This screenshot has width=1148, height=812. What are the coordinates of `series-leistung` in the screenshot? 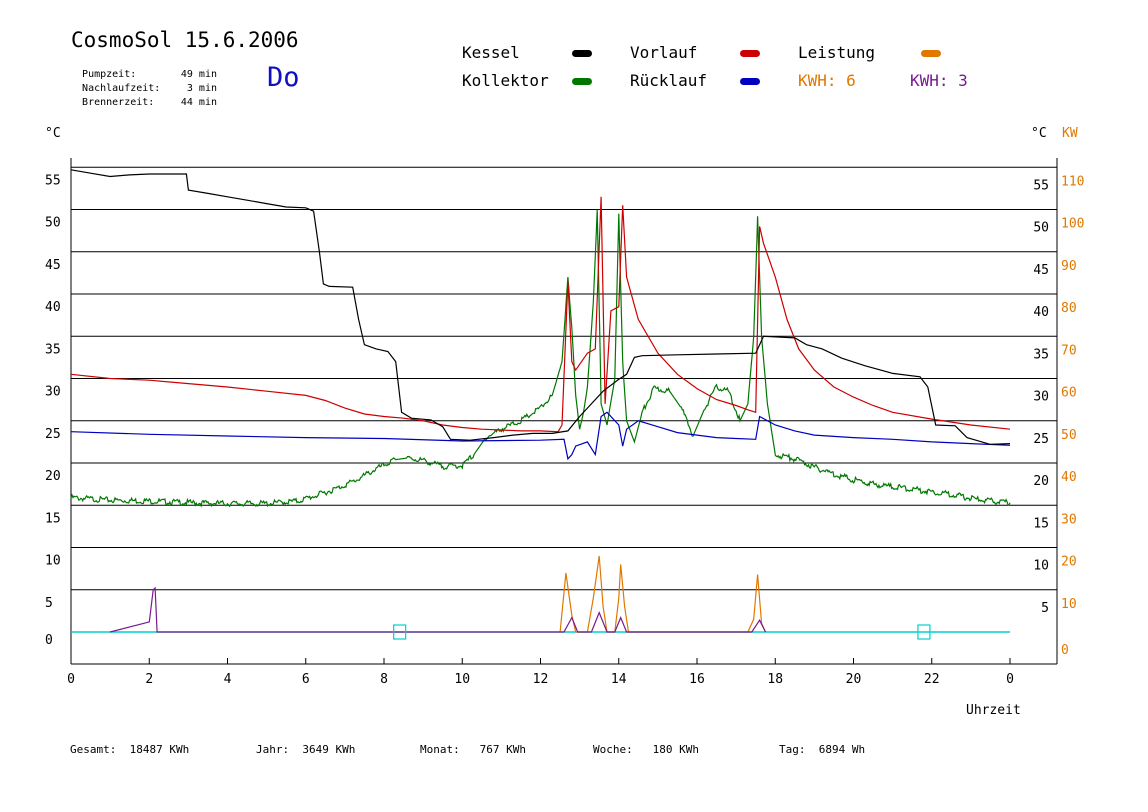 It's located at (663, 594).